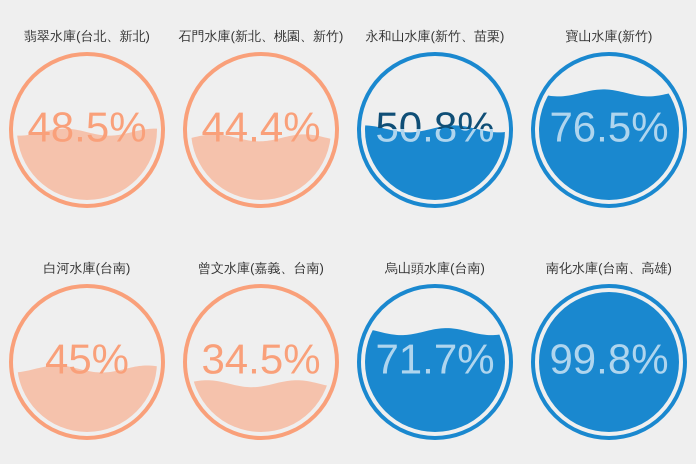  What do you see at coordinates (609, 268) in the screenshot?
I see `category-label: 南化水庫(台南、高雄)` at bounding box center [609, 268].